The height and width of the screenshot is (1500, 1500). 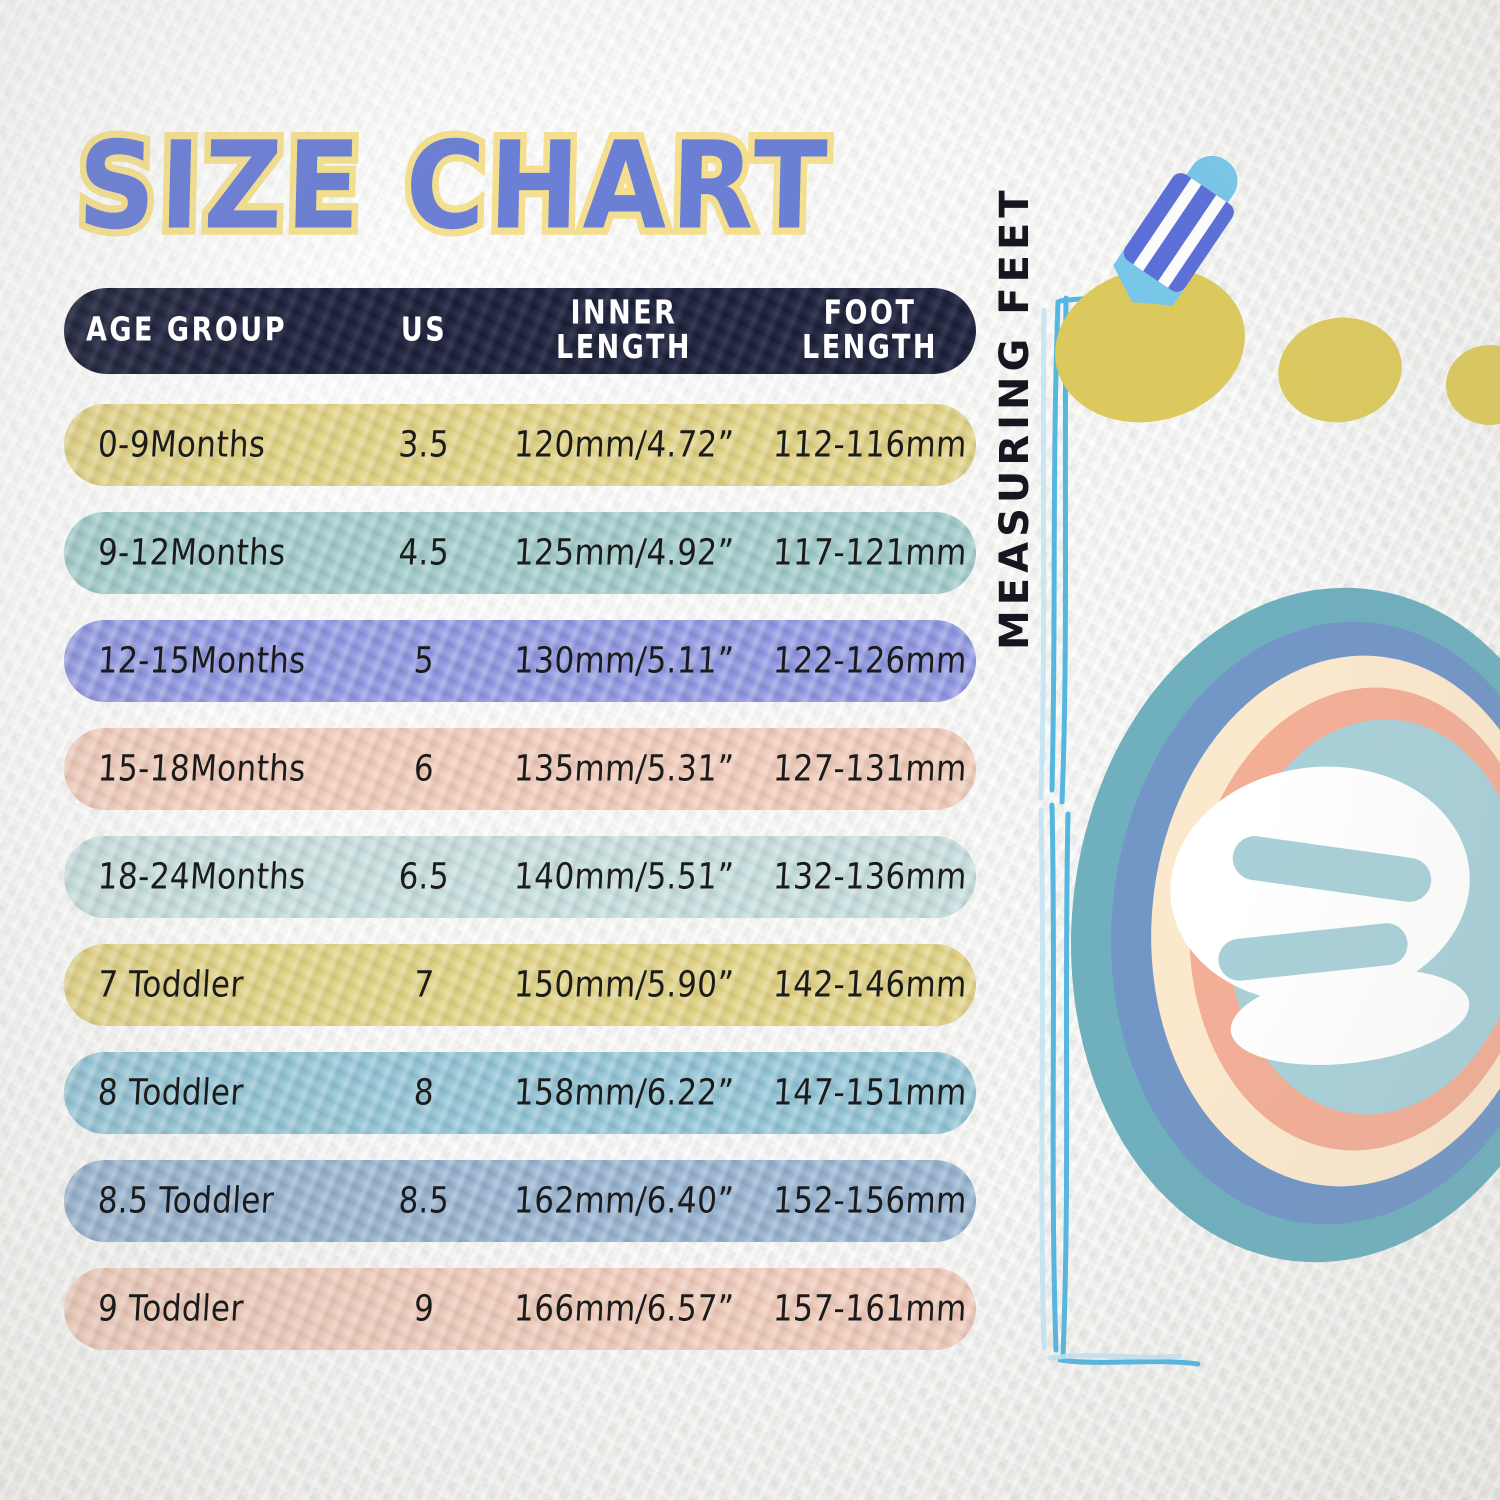 What do you see at coordinates (454, 187) in the screenshot?
I see `page-title: SIZE CHART` at bounding box center [454, 187].